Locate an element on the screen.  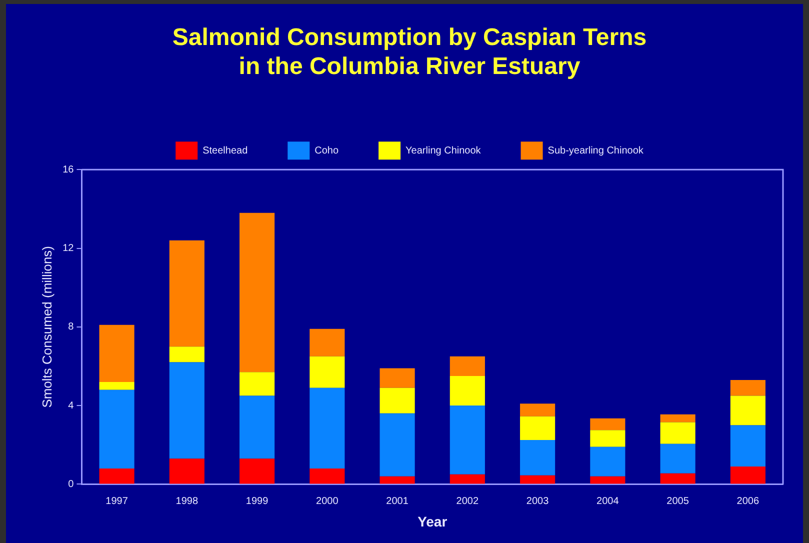
x-tick-label: 2001 is located at coordinates (397, 501).